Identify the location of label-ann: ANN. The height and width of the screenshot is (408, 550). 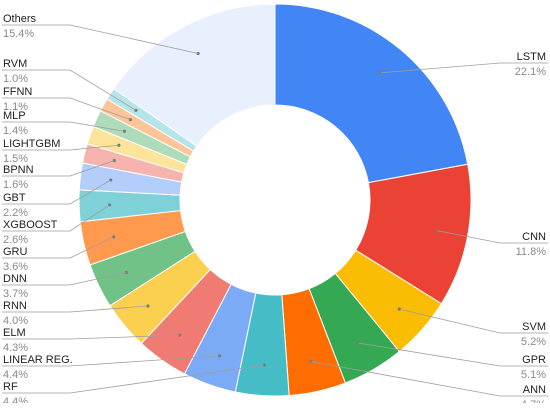
(534, 390).